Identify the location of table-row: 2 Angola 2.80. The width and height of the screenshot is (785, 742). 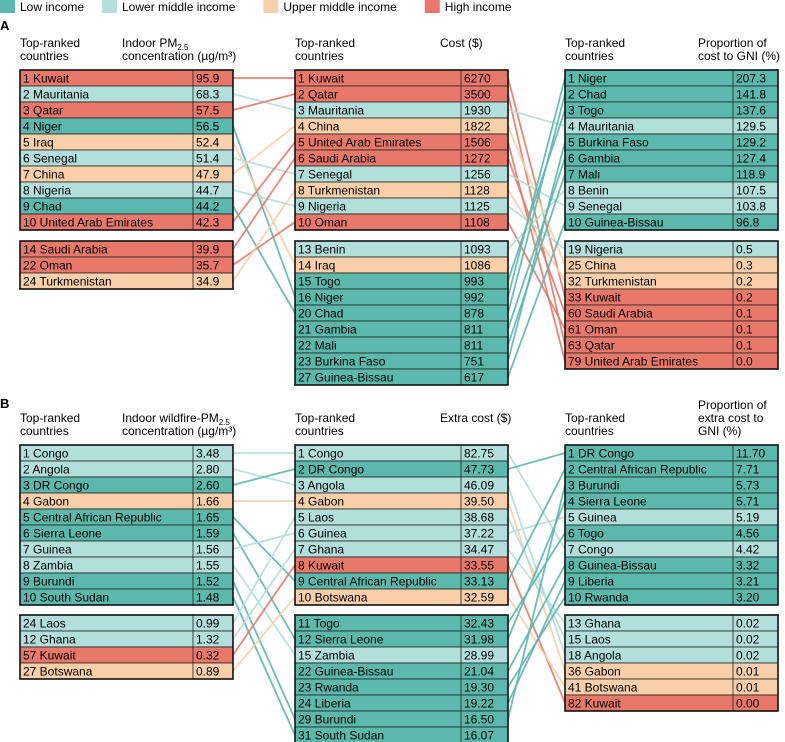
(126, 469).